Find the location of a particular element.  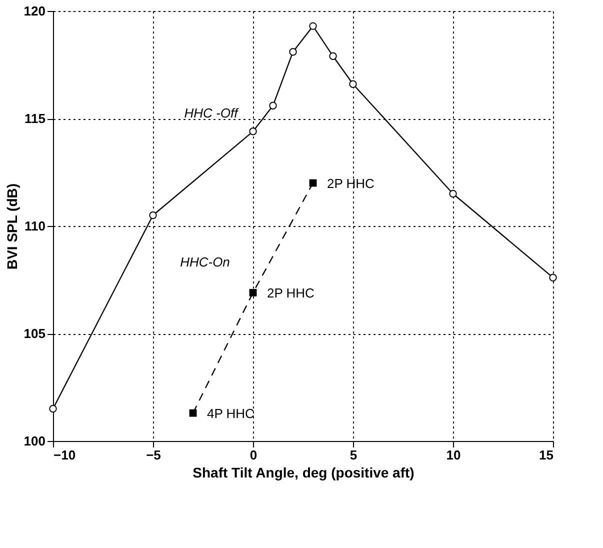

x-axis-title: Shaft Tilt Angle, deg (positive aft) is located at coordinates (303, 472).